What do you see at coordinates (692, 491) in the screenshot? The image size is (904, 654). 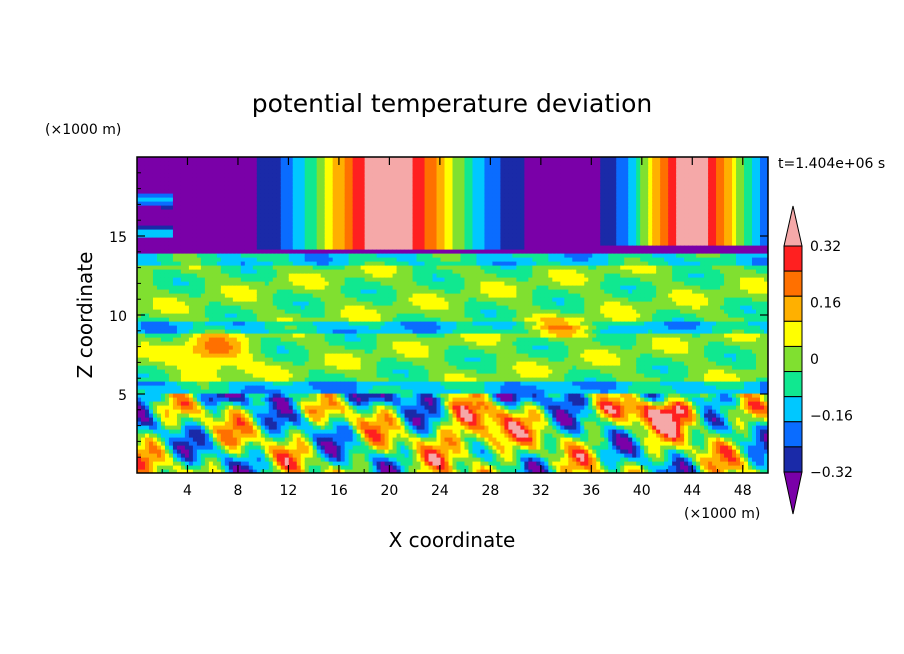 I see `x-tick-label: 44` at bounding box center [692, 491].